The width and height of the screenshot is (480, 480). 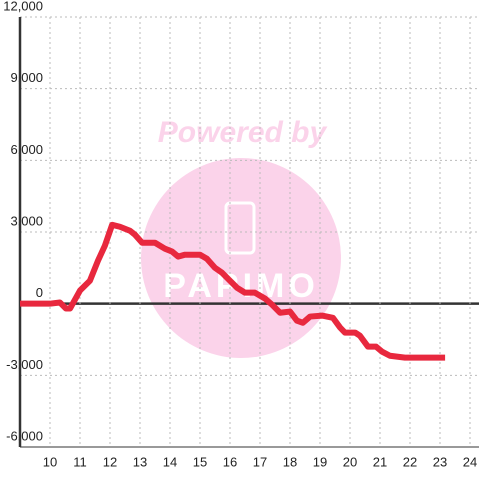 What do you see at coordinates (243, 132) in the screenshot?
I see `watermark-text: Powered by` at bounding box center [243, 132].